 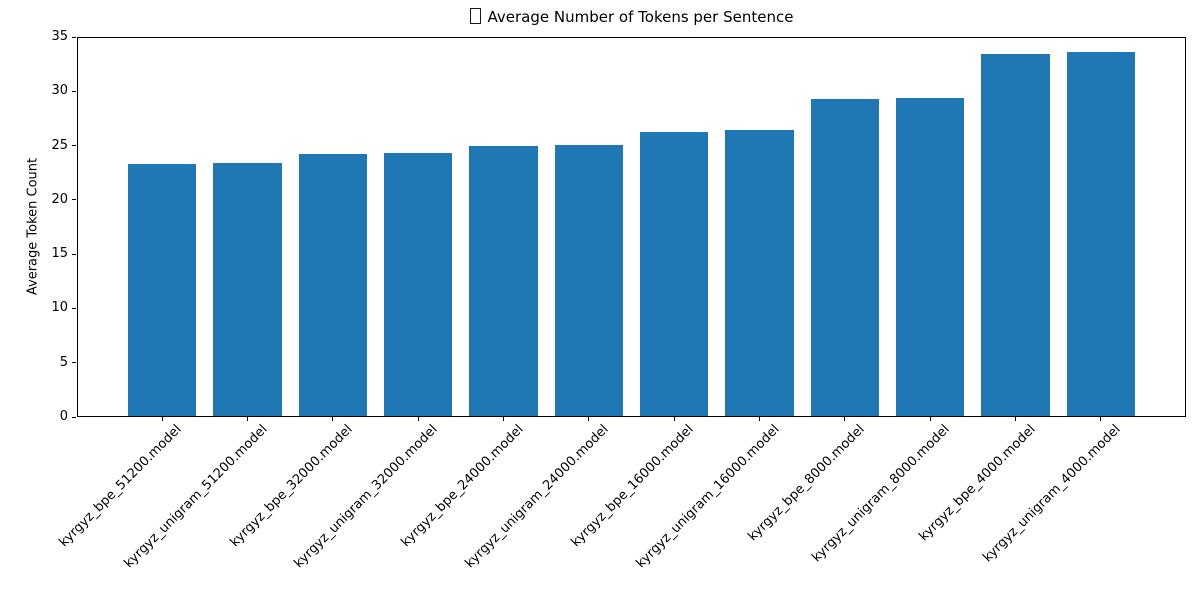 I want to click on y-tick-label-25: 25, so click(x=59, y=145).